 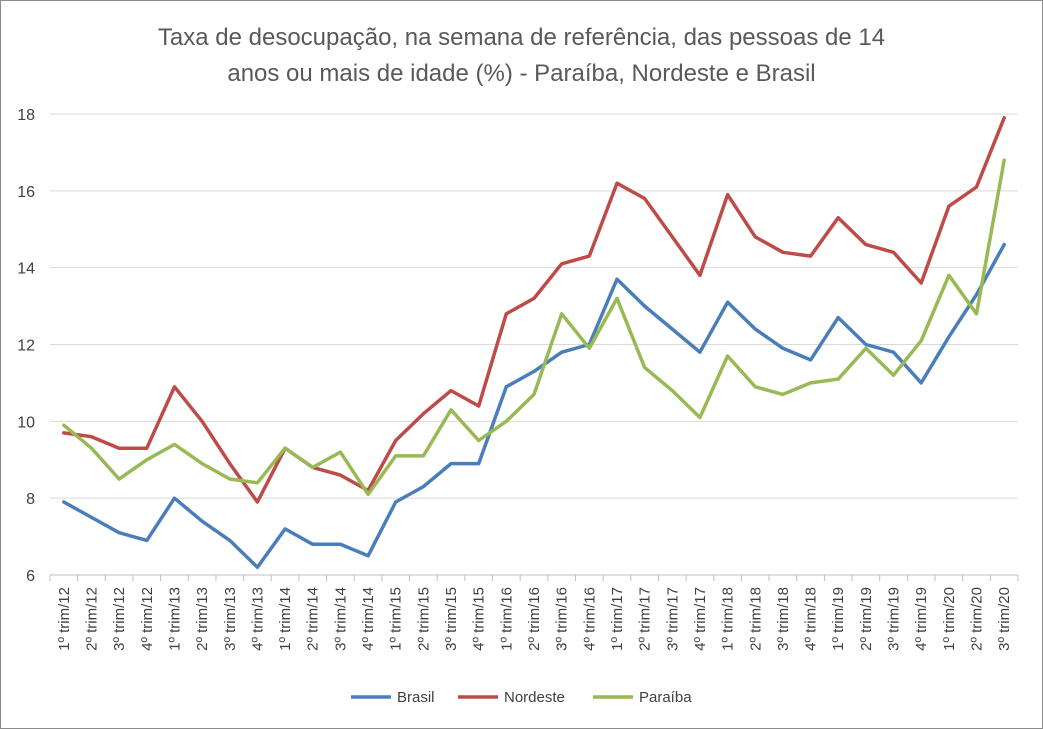 I want to click on x-tick-label: 4º trim/17, so click(x=700, y=619).